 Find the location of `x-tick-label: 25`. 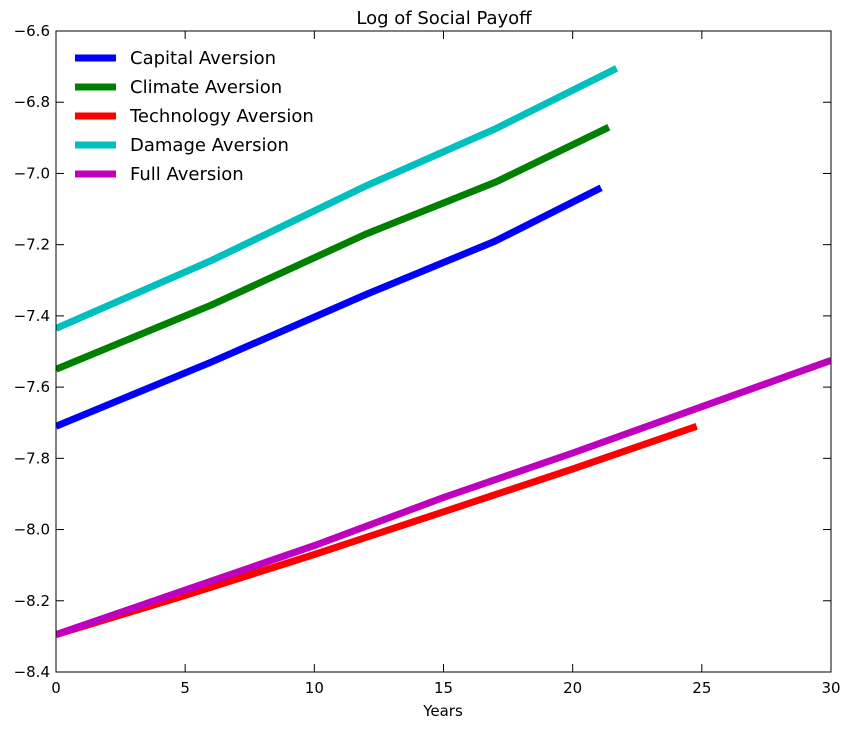

x-tick-label: 25 is located at coordinates (701, 688).